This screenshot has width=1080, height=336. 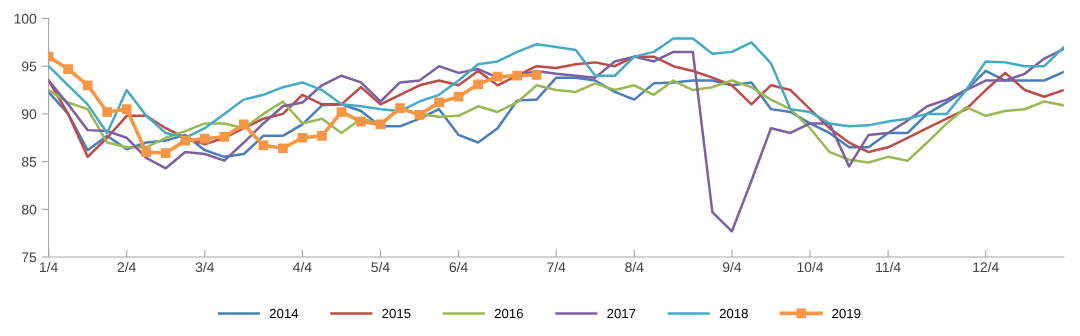 What do you see at coordinates (29, 66) in the screenshot?
I see `y-tick-label: 95` at bounding box center [29, 66].